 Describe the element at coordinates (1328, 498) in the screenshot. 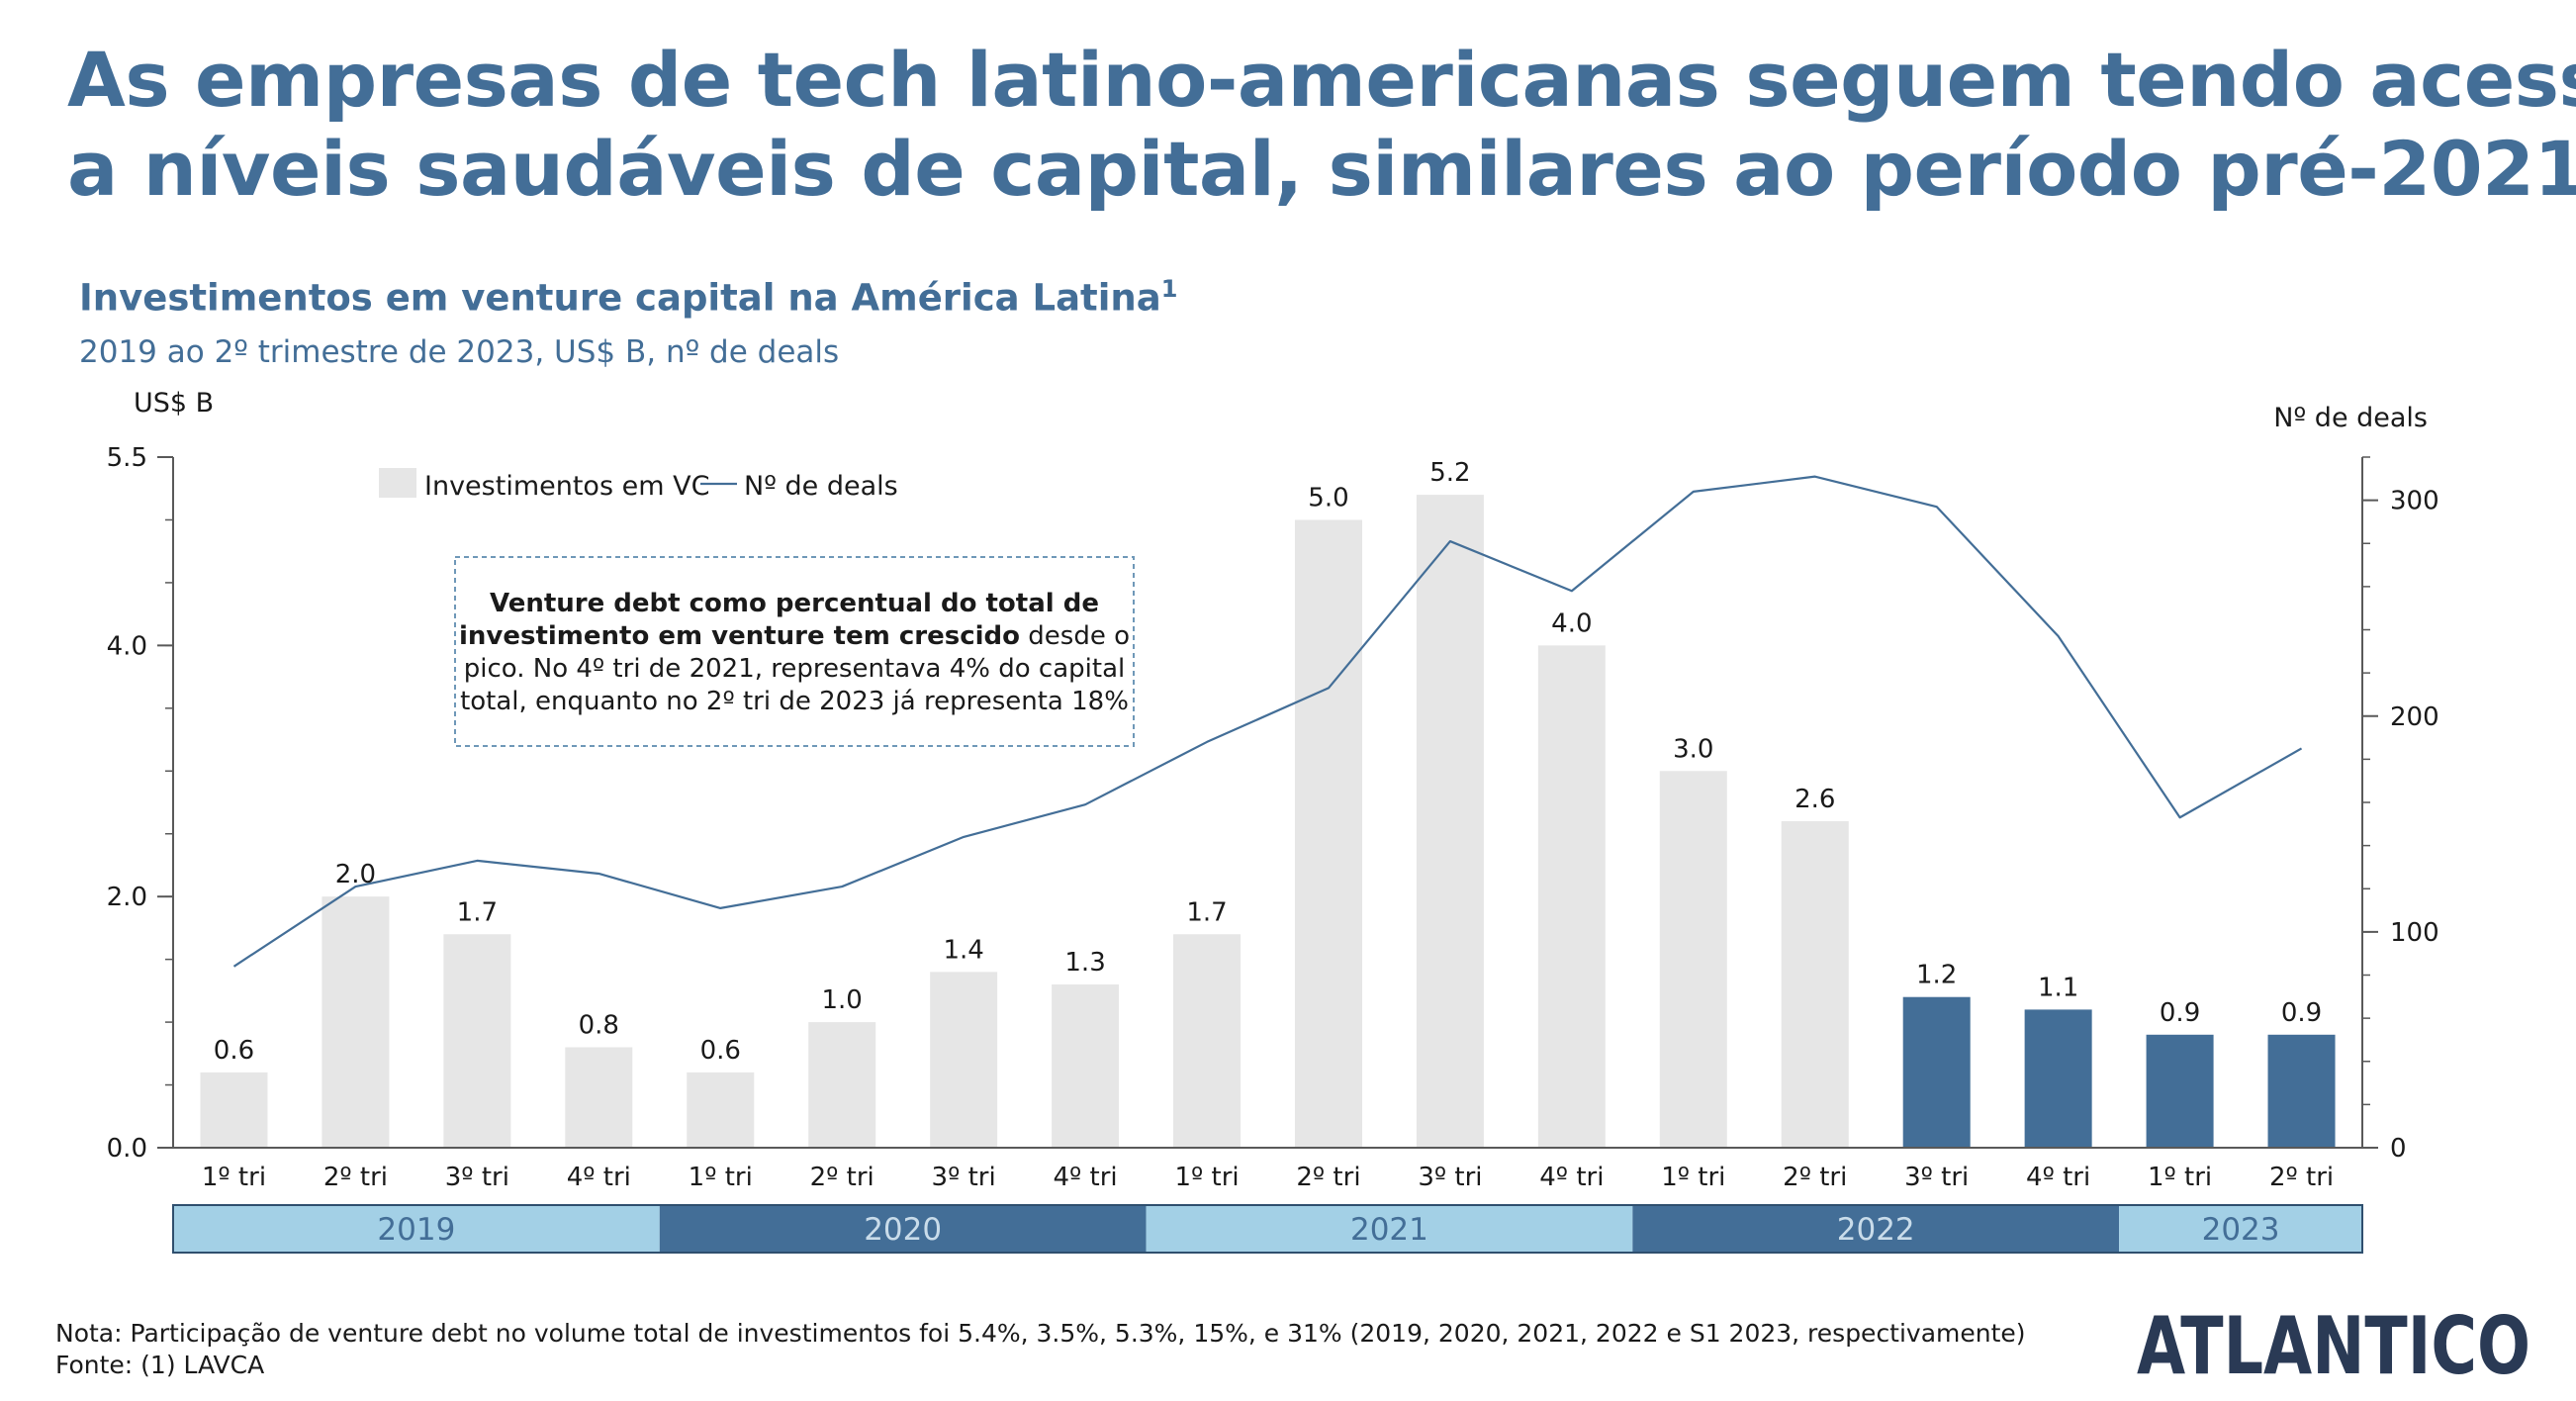

I see `bar-value-label: 5.0` at that location.